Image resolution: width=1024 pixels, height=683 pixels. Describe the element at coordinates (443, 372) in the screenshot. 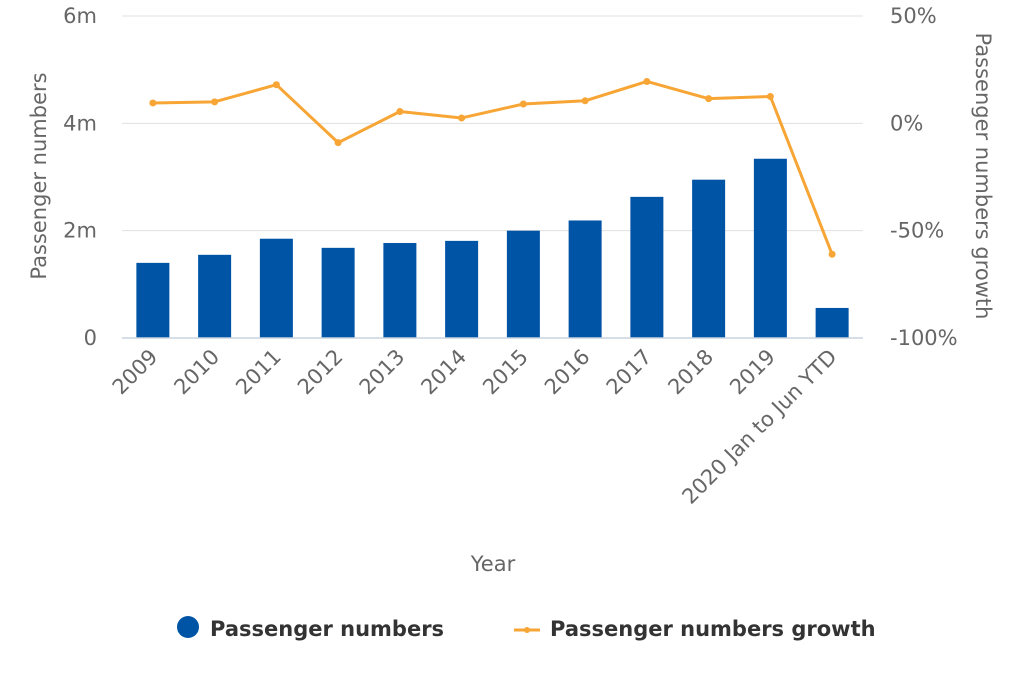

I see `x-tick-label: 2014` at that location.